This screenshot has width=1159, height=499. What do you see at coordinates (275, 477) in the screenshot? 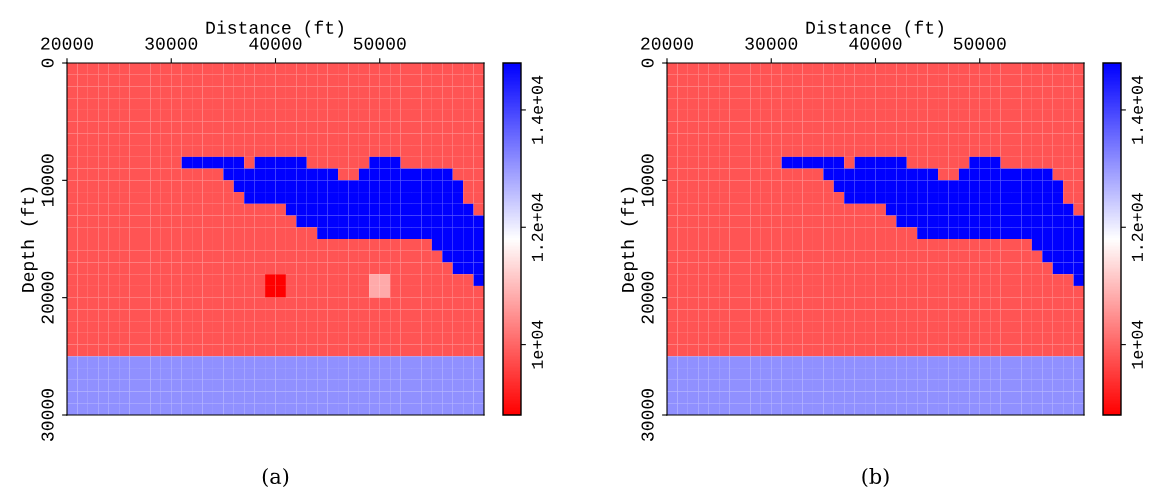
I see `text: (a)` at bounding box center [275, 477].